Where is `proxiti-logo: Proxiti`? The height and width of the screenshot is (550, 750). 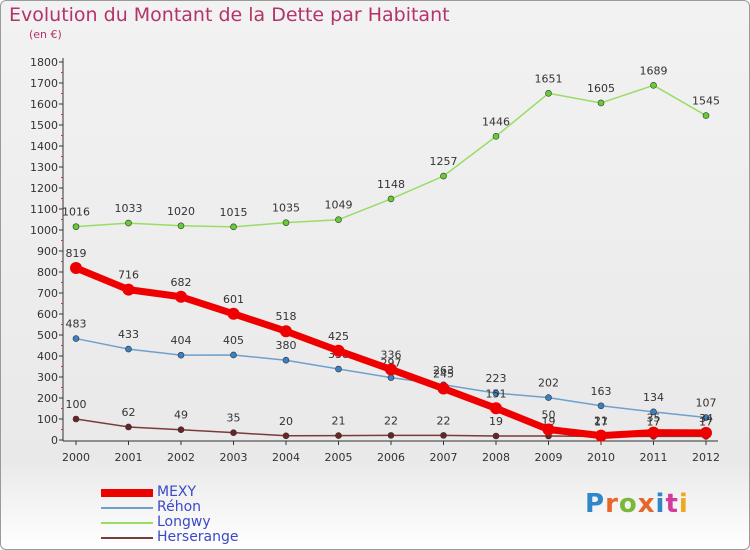 proxiti-logo: Proxiti is located at coordinates (637, 504).